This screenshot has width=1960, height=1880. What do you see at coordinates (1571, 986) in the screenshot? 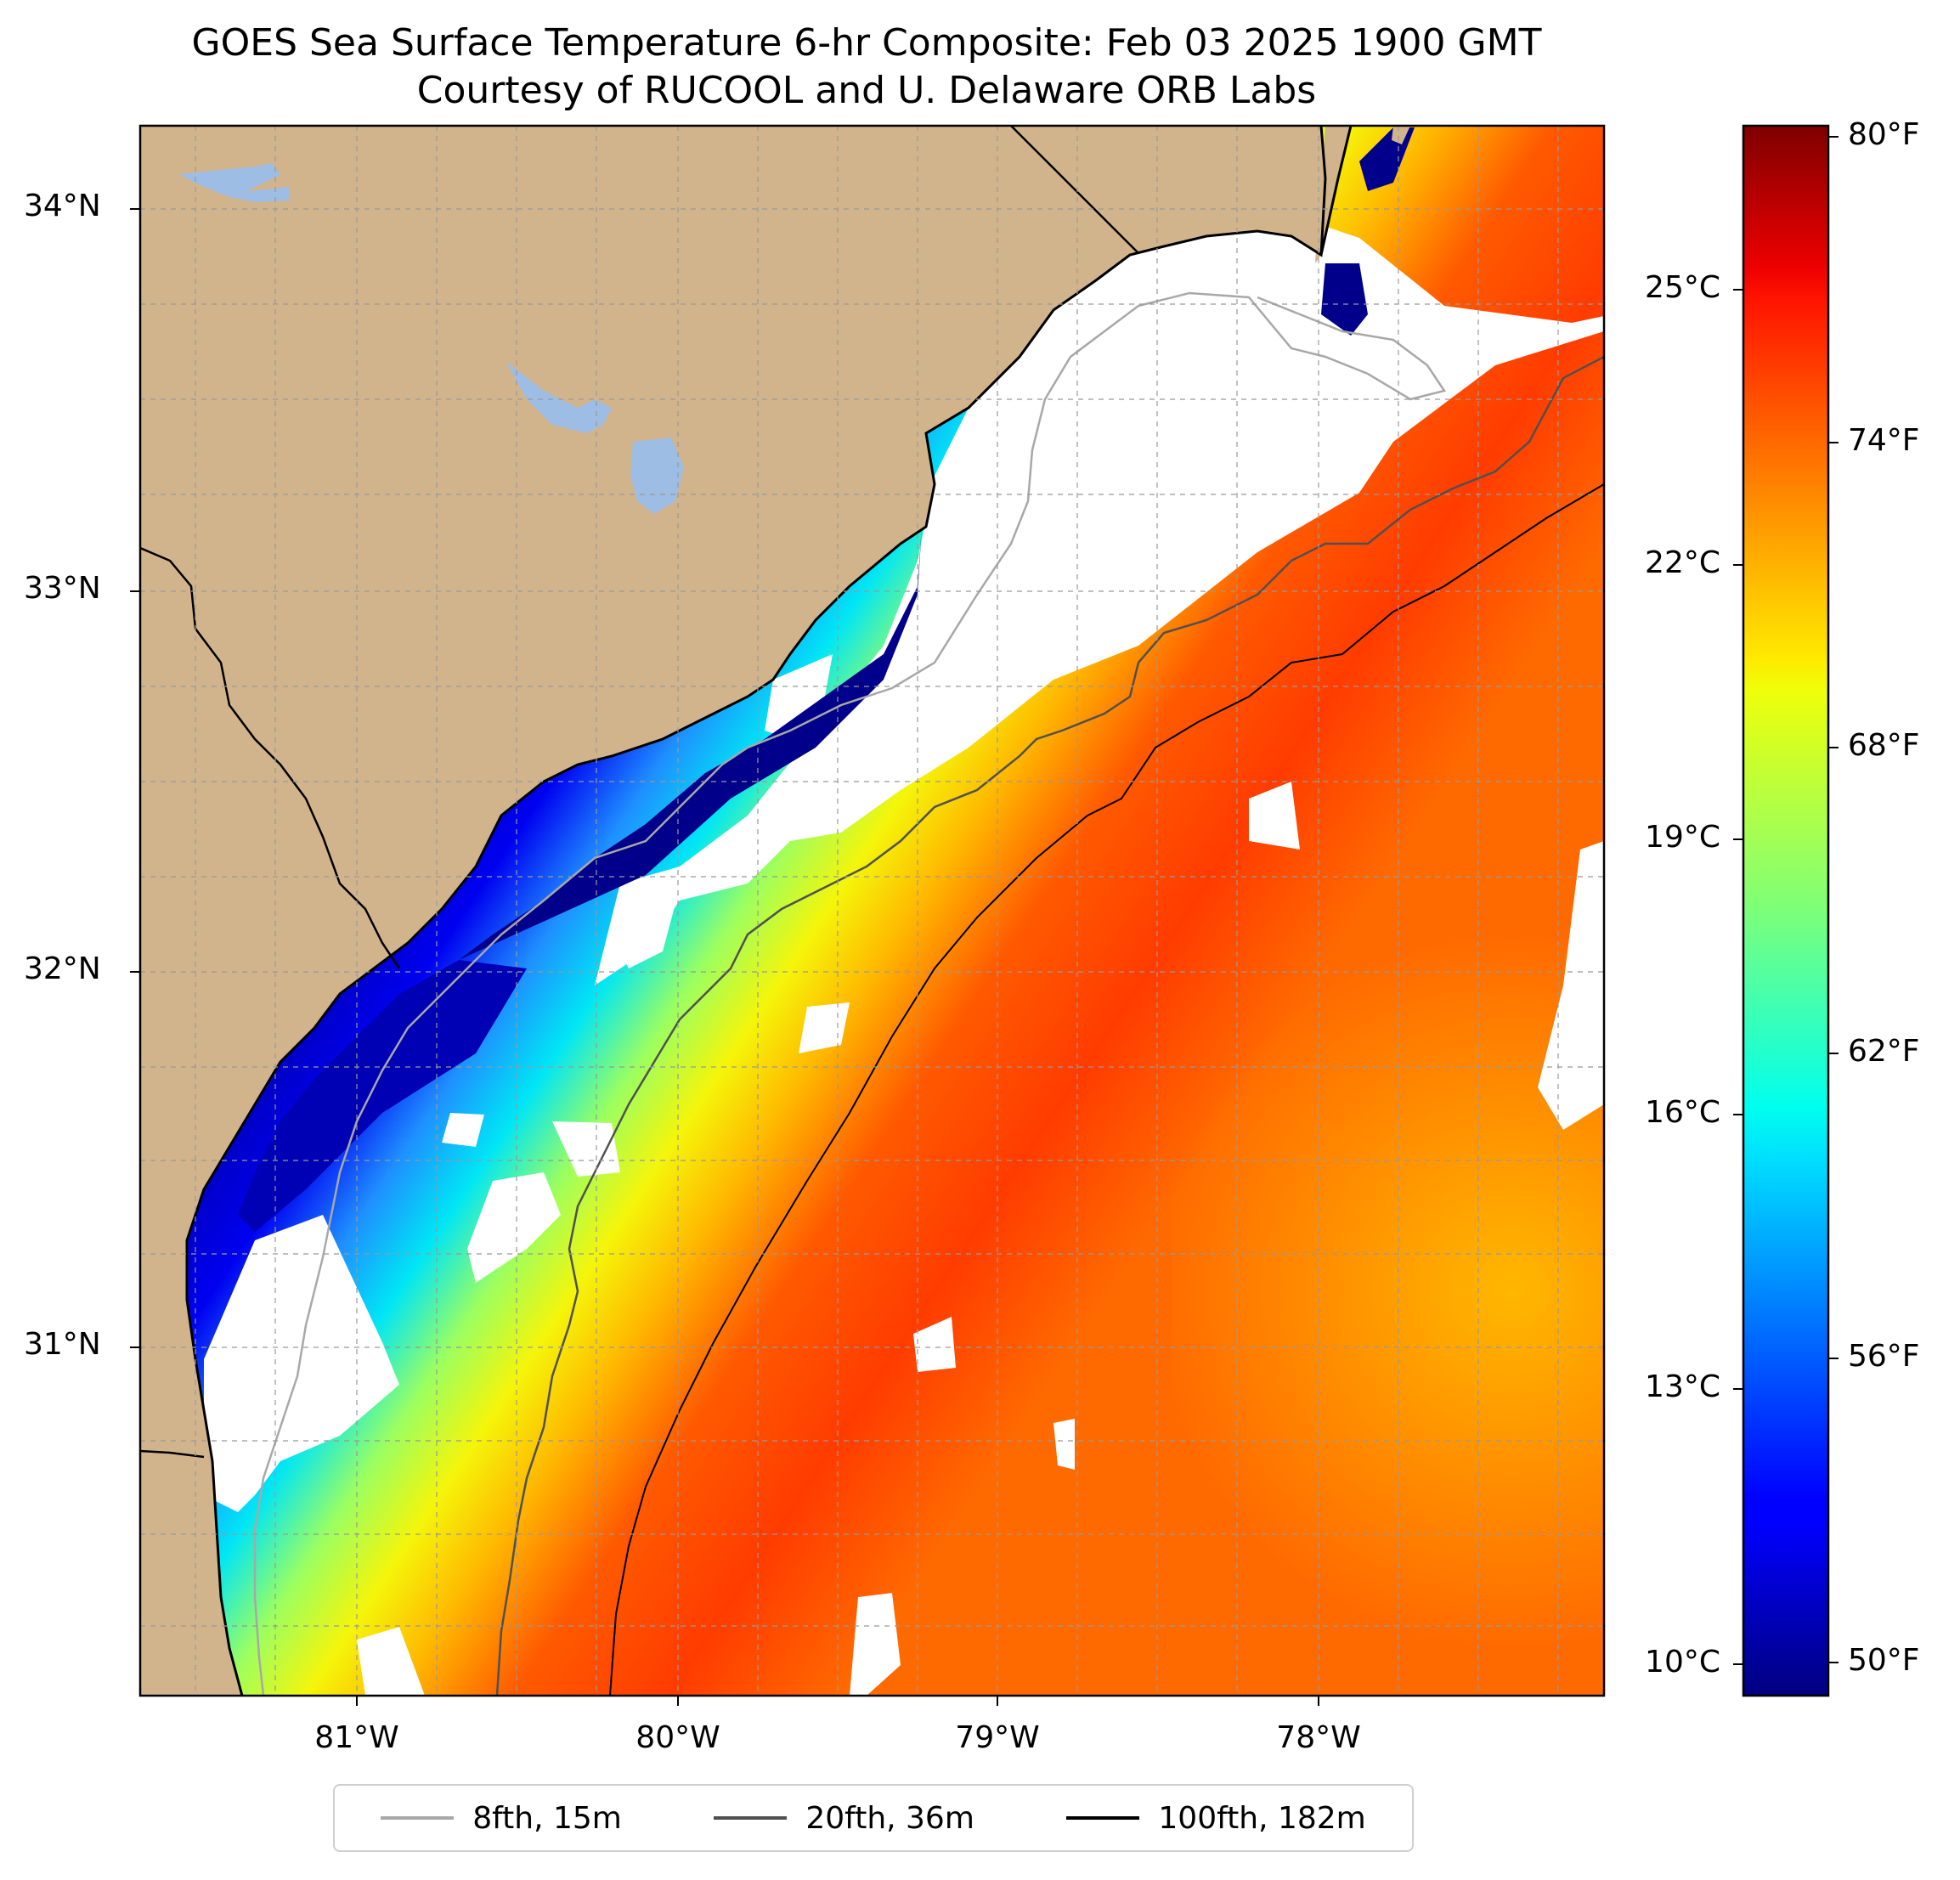
I see `cloud-east-edge` at bounding box center [1571, 986].